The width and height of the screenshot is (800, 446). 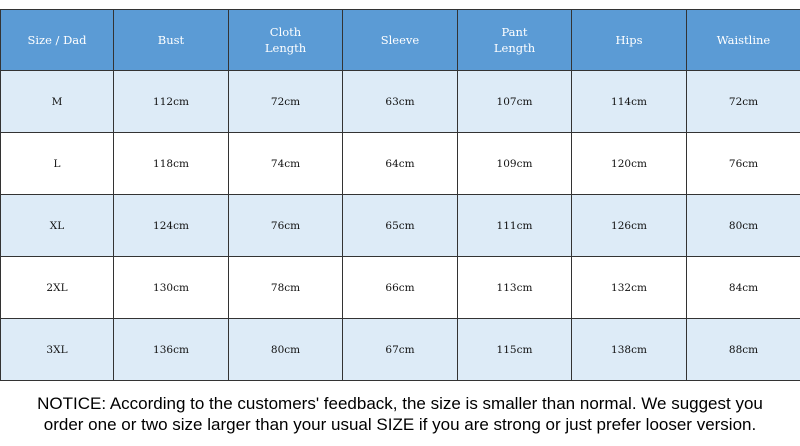 What do you see at coordinates (514, 225) in the screenshot?
I see `pant-length-cell: 111cm` at bounding box center [514, 225].